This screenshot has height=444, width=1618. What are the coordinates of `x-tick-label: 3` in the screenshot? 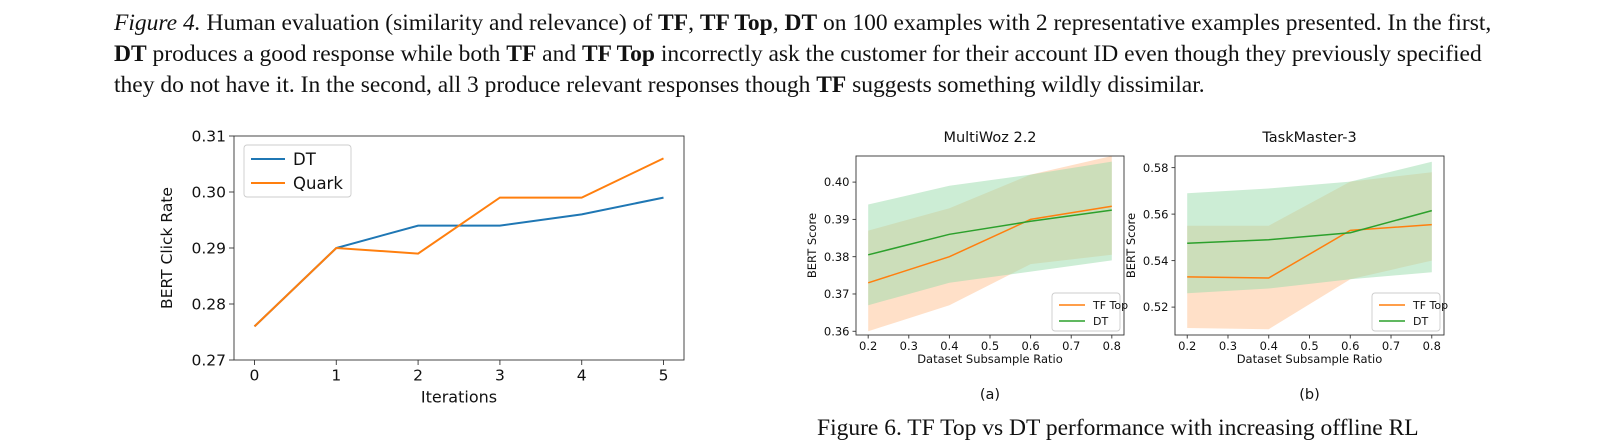 It's located at (500, 376).